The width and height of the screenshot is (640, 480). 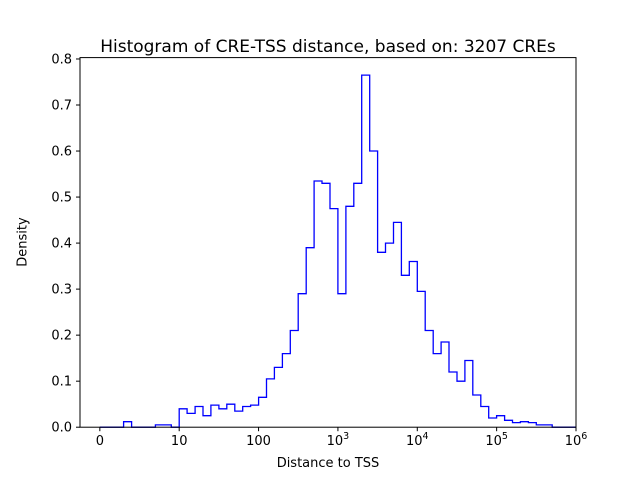 I want to click on y-axis-label: Density, so click(x=23, y=242).